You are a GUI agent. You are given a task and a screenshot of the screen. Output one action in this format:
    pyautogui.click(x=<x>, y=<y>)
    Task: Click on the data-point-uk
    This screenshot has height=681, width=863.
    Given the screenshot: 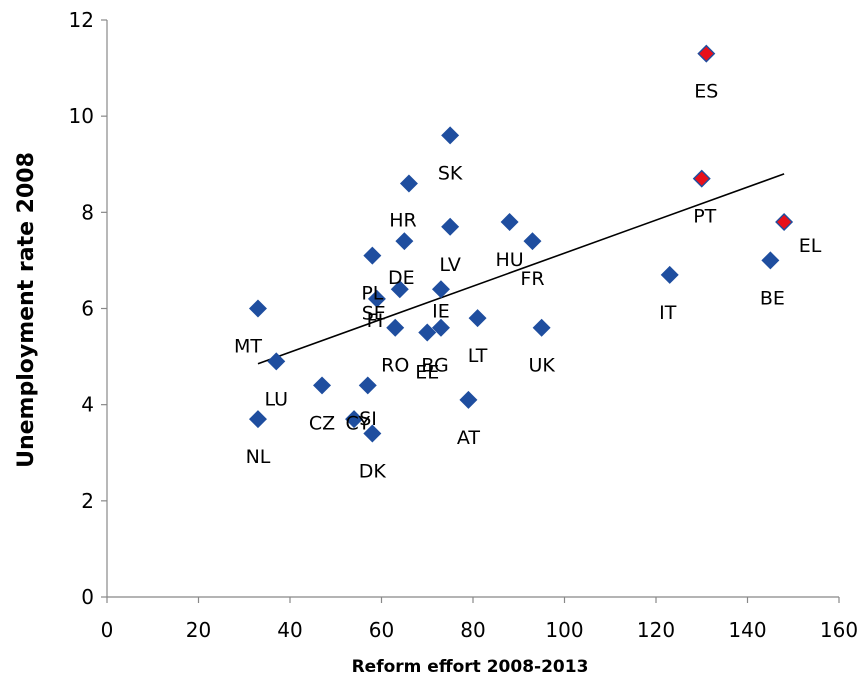 What is the action you would take?
    pyautogui.click(x=541, y=327)
    